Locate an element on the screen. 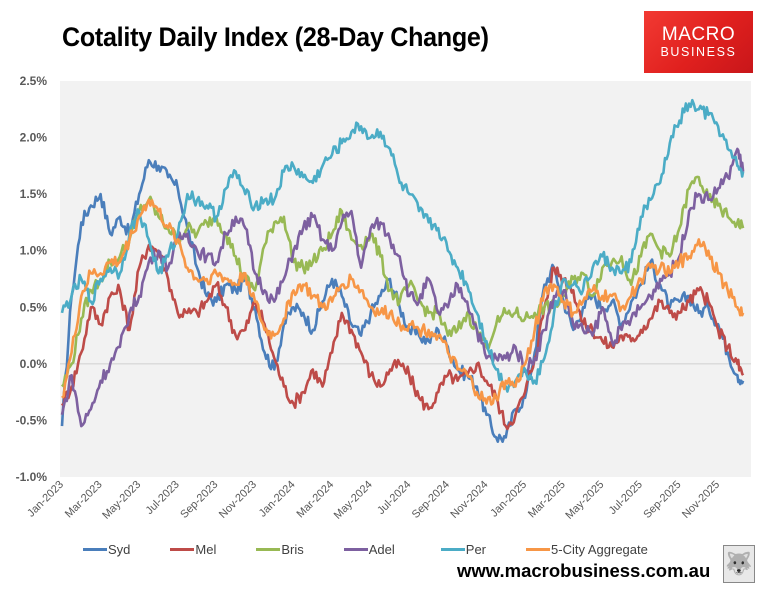  x-tick-label: Mar-2025 is located at coordinates (547, 500).